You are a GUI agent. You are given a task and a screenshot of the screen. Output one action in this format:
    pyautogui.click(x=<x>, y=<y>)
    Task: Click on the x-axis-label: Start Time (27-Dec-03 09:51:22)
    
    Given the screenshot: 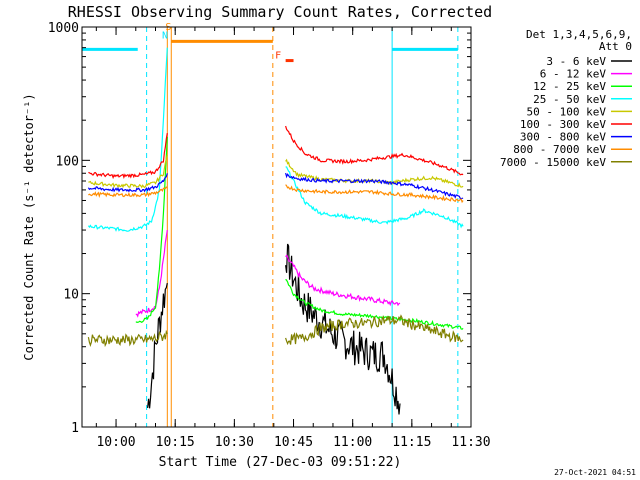 What is the action you would take?
    pyautogui.click(x=280, y=462)
    